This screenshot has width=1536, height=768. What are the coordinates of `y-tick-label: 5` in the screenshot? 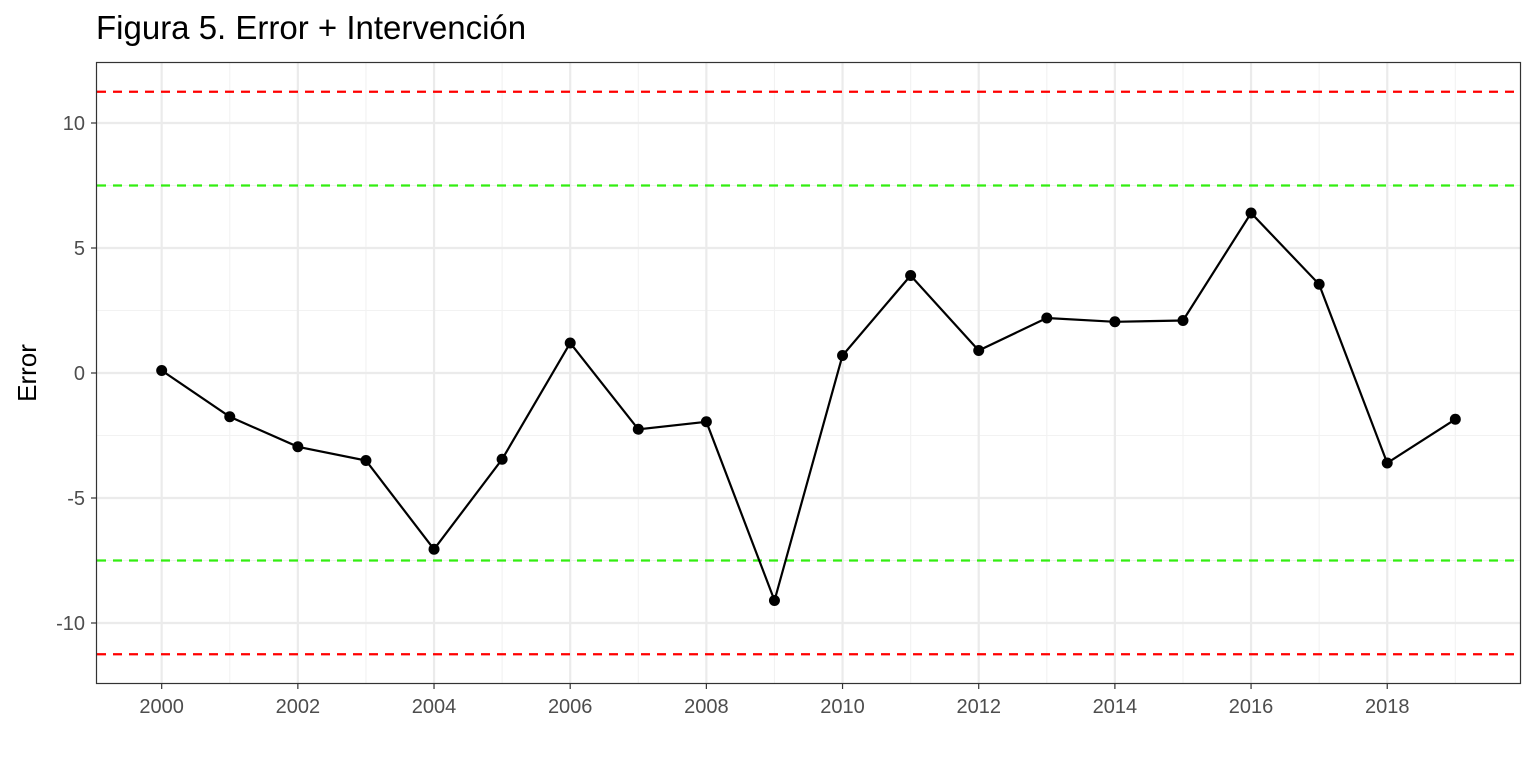 It's located at (79, 249).